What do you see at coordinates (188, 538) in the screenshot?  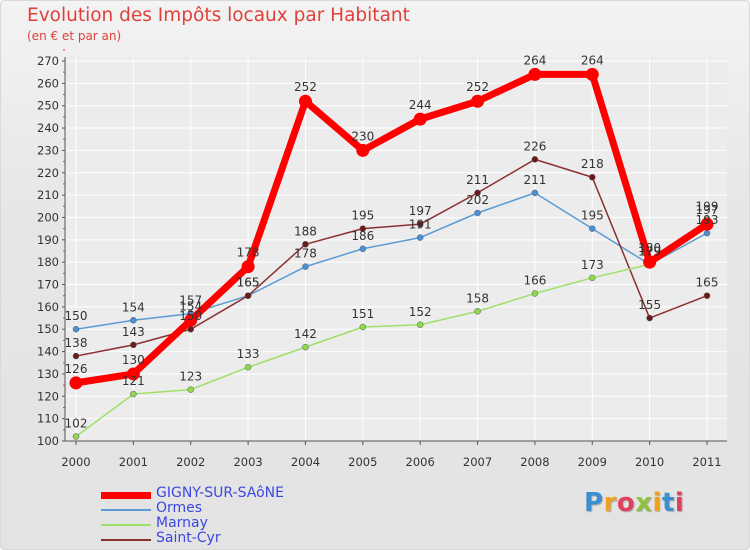 I see `legend-label-saint-cyr: Saint-Cyr` at bounding box center [188, 538].